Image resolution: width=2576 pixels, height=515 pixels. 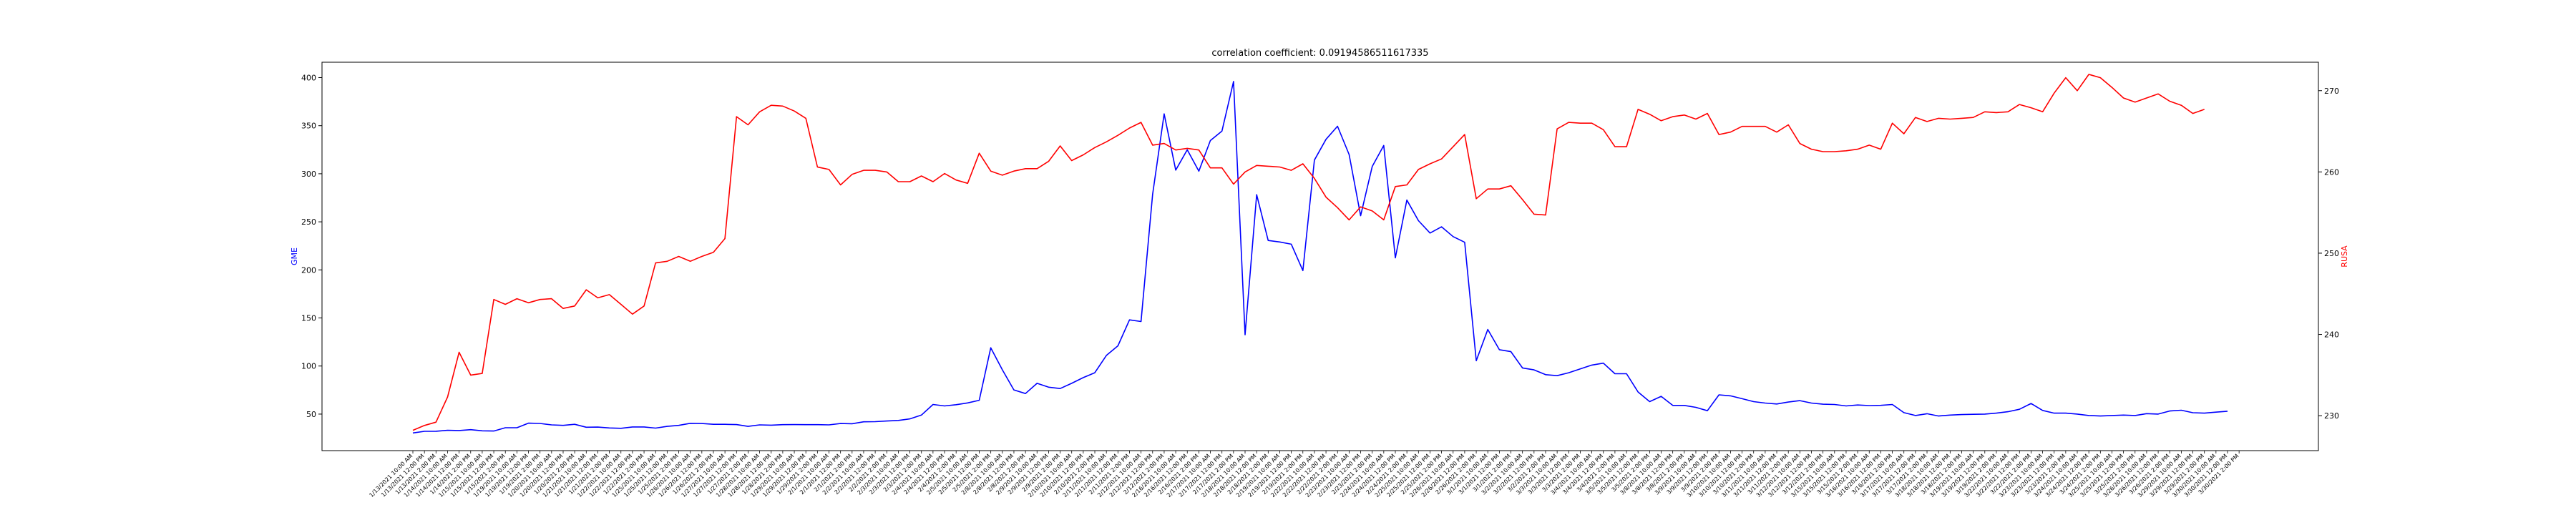 I want to click on left-y-tick-label: 400, so click(x=308, y=78).